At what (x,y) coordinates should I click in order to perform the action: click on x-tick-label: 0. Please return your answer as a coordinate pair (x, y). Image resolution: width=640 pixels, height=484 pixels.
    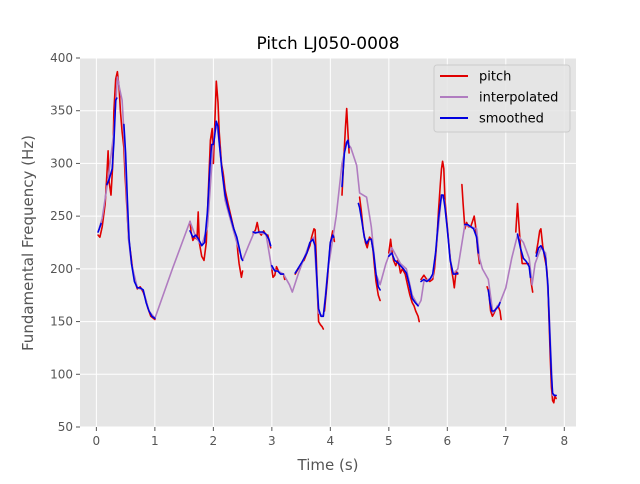
    Looking at the image, I should click on (97, 441).